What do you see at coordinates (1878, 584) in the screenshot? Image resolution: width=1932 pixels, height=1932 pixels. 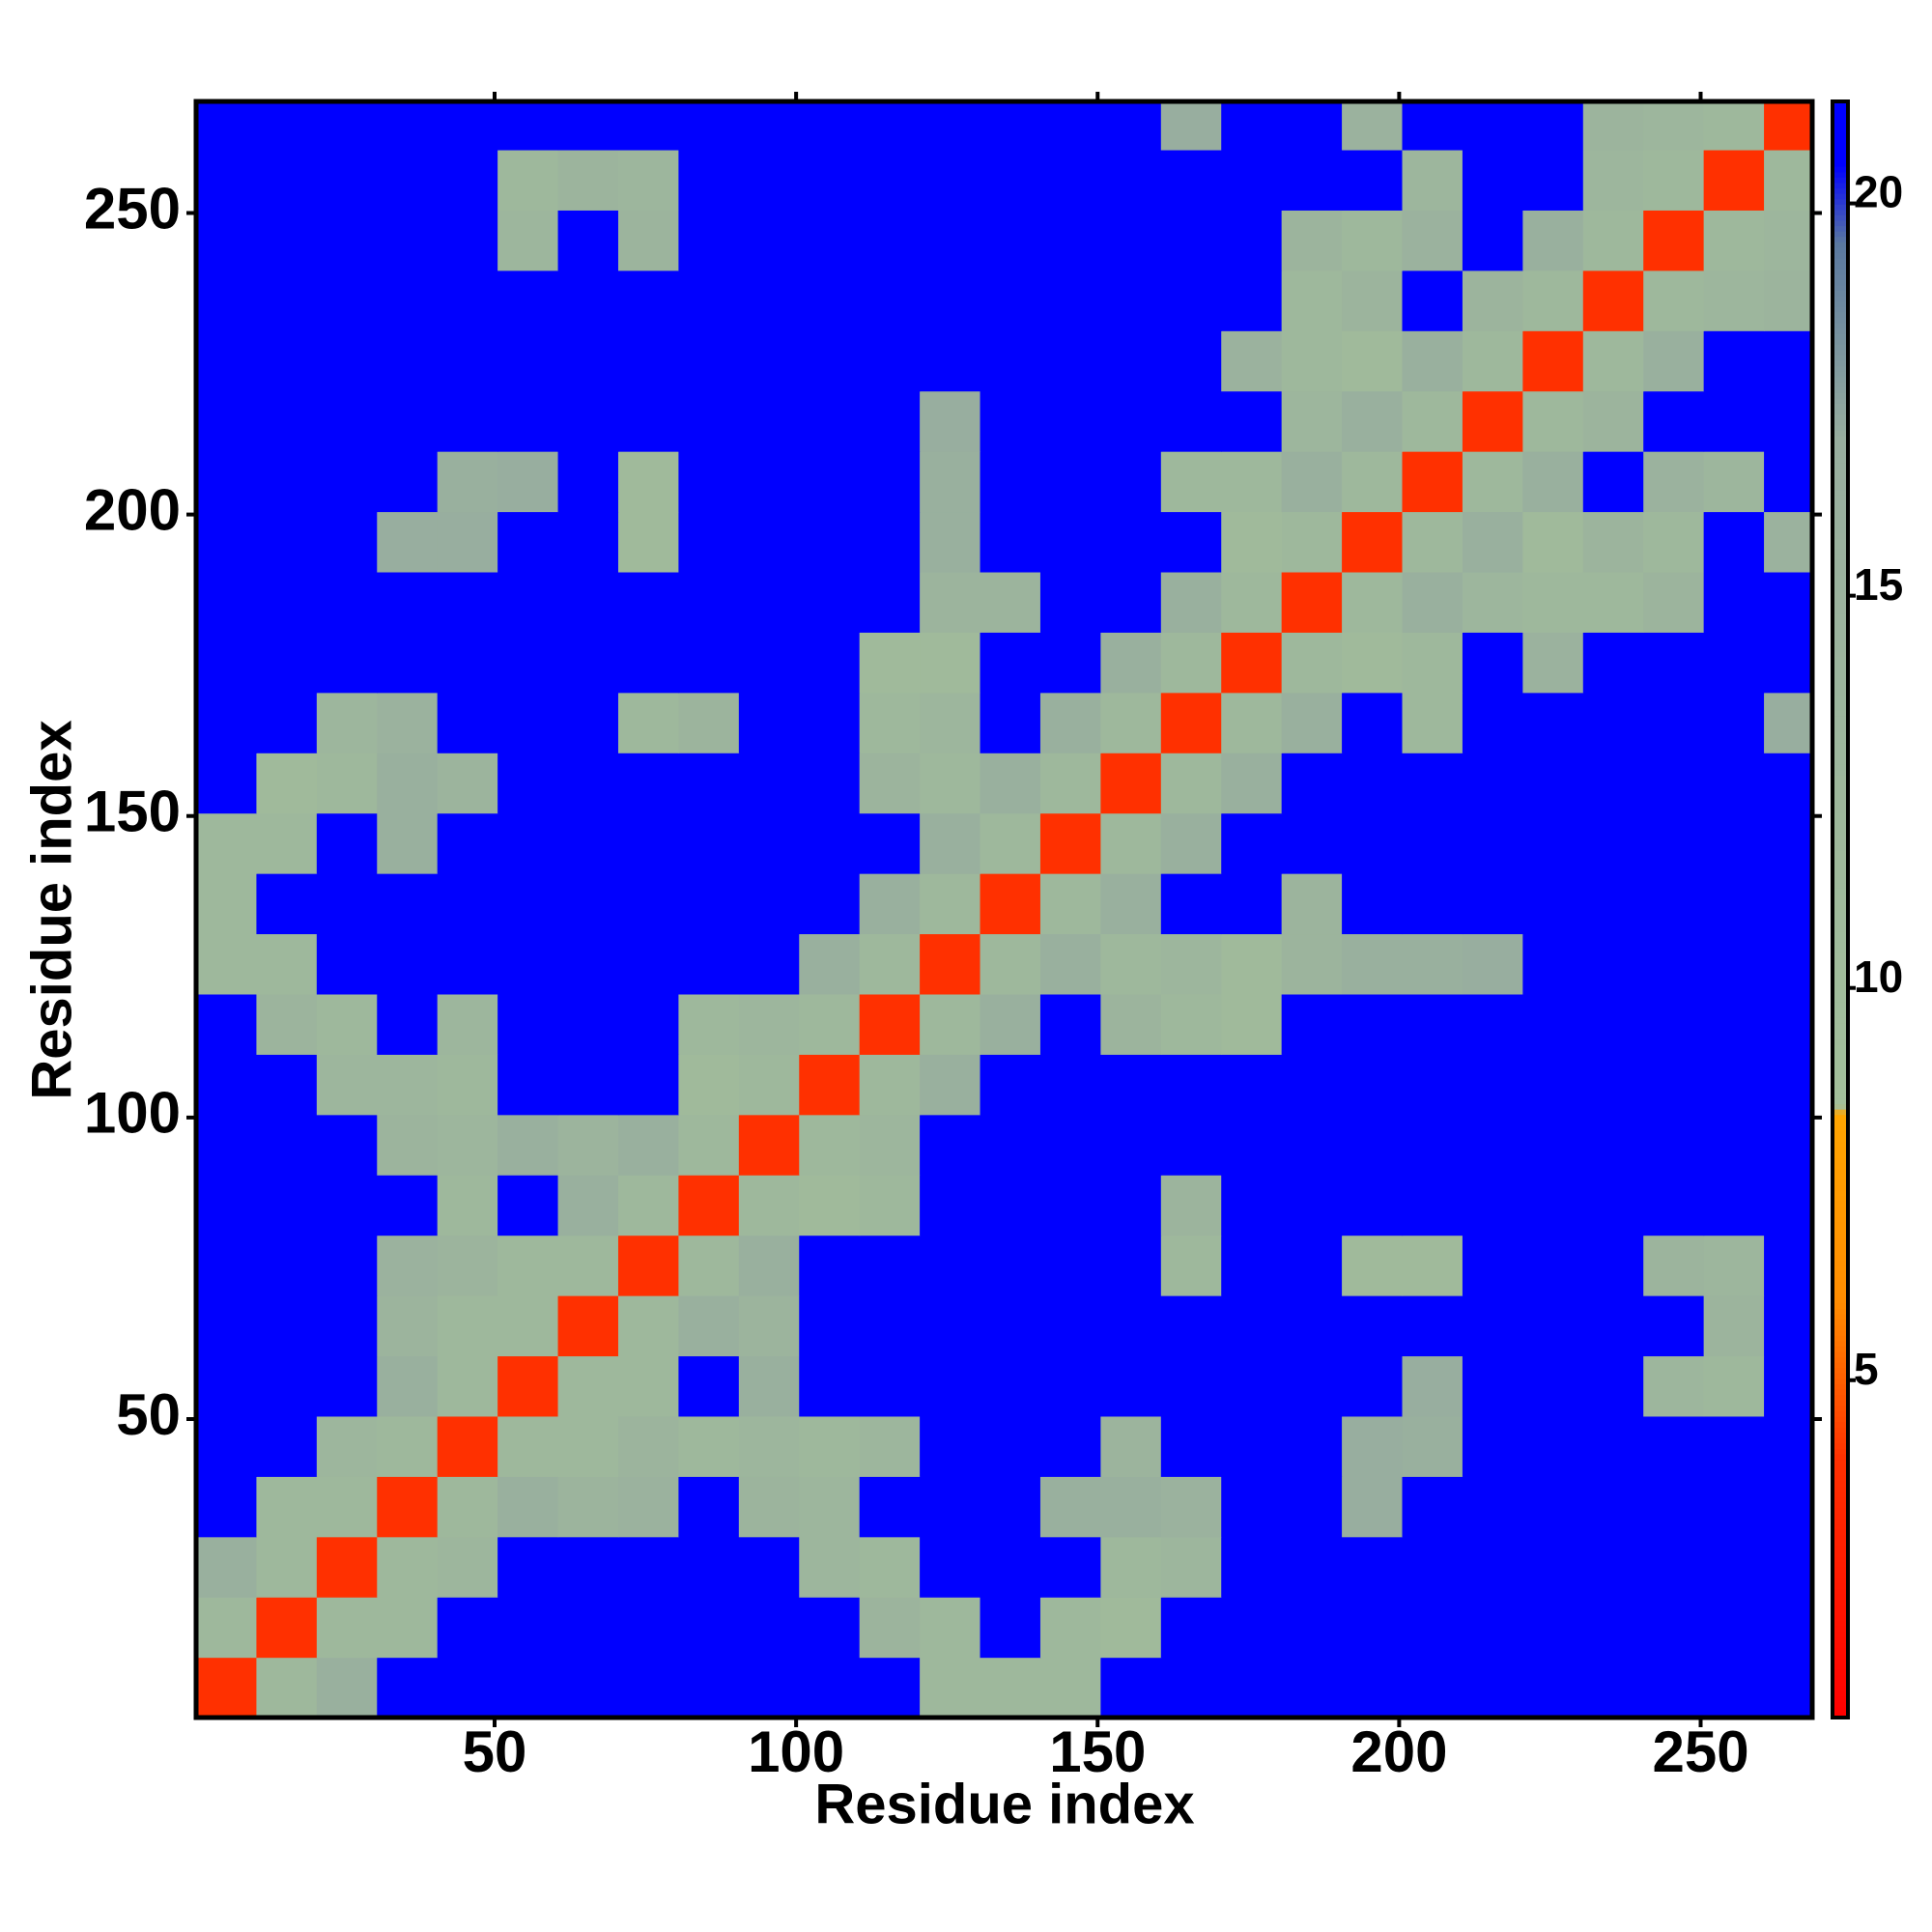 I see `colorbar-tick-label: 15` at bounding box center [1878, 584].